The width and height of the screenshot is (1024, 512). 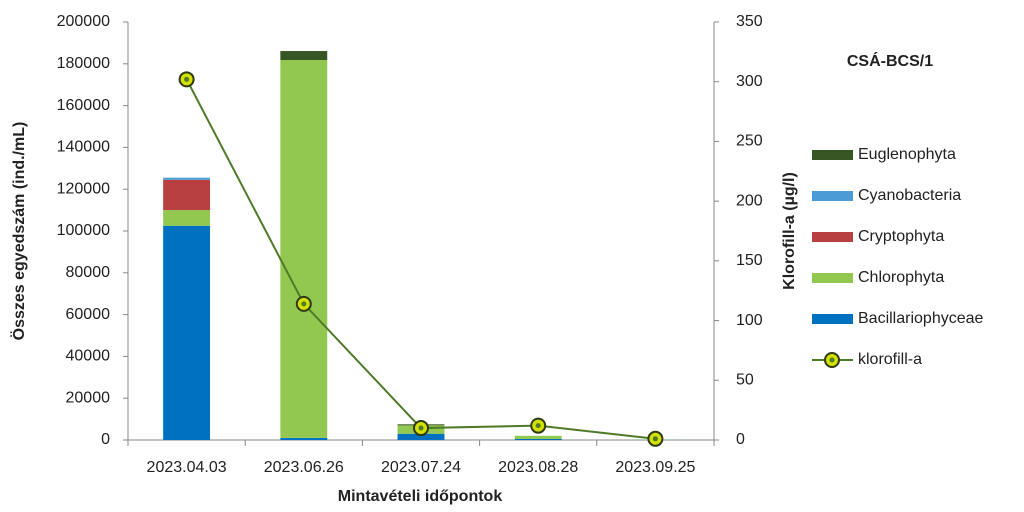 I want to click on legend-label: Cyanobacteria, so click(x=909, y=195).